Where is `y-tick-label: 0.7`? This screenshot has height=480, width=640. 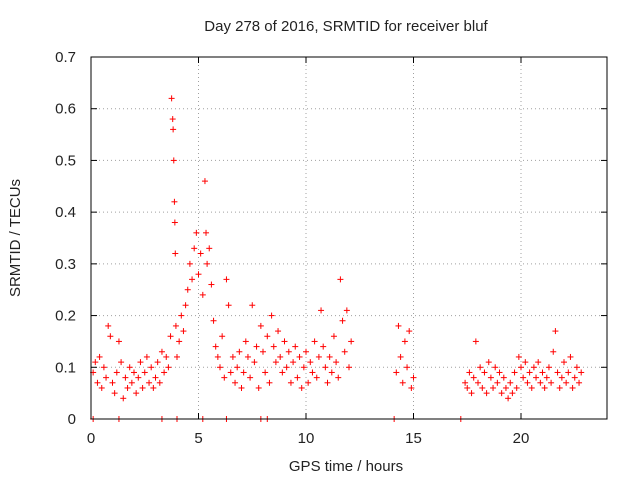
y-tick-label: 0.7 is located at coordinates (65, 57).